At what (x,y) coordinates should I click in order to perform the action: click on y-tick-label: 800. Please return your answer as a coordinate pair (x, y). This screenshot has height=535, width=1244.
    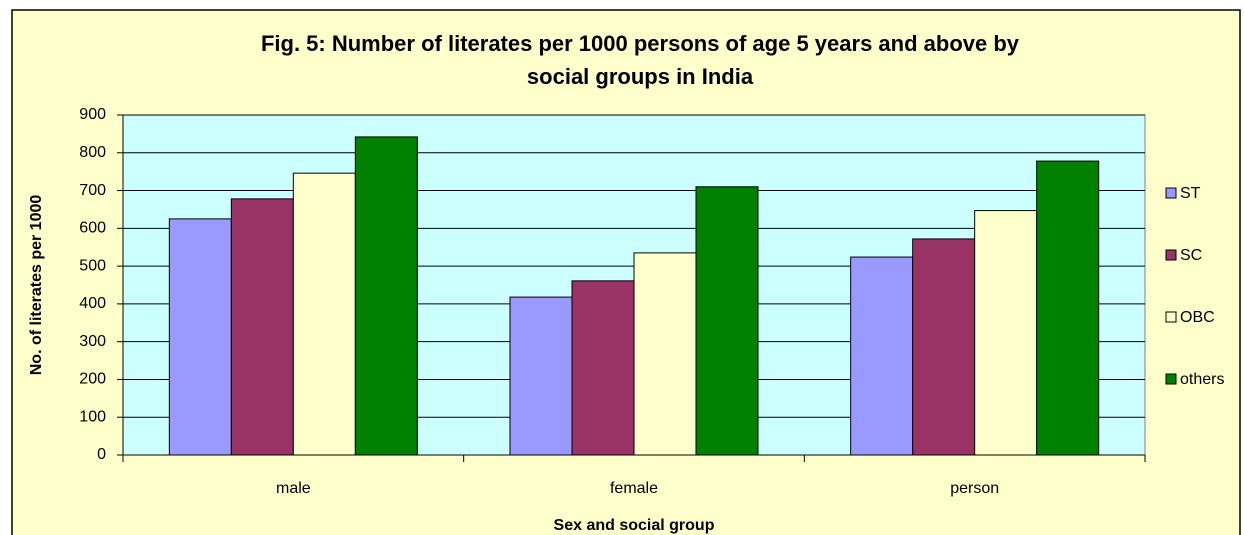
    Looking at the image, I should click on (92, 152).